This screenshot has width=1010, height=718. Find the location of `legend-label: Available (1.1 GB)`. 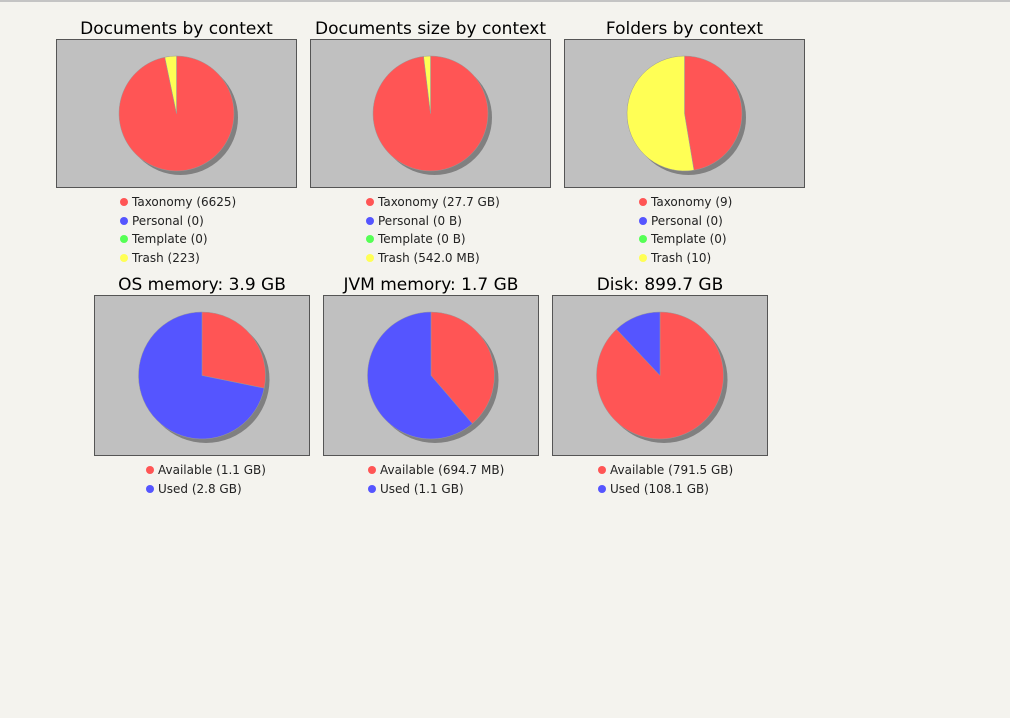

legend-label: Available (1.1 GB) is located at coordinates (212, 470).